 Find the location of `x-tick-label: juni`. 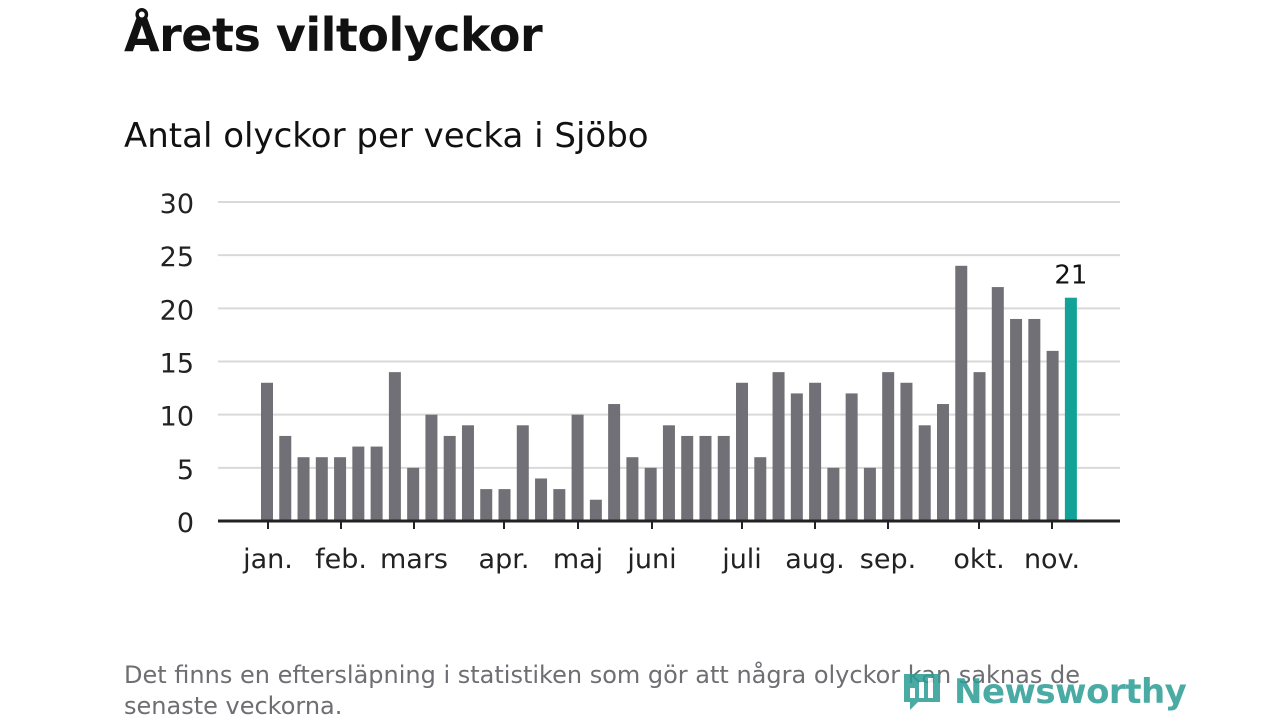

x-tick-label: juni is located at coordinates (651, 559).